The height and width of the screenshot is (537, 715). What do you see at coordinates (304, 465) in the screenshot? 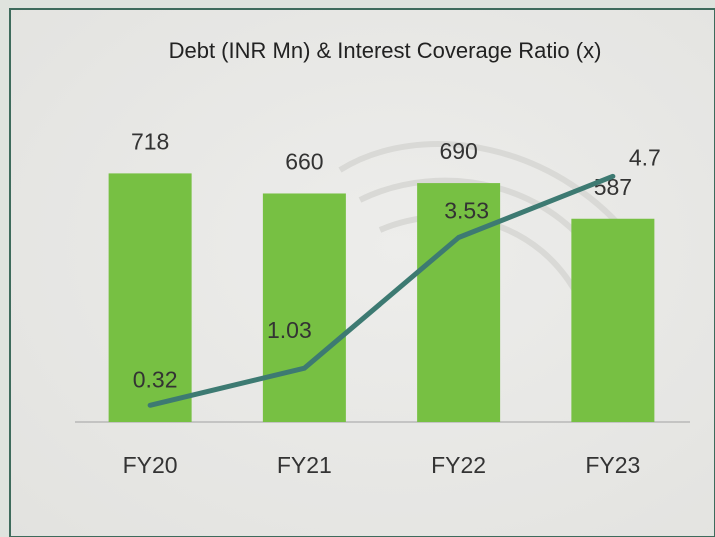
I see `x-tick-label: FY21` at bounding box center [304, 465].